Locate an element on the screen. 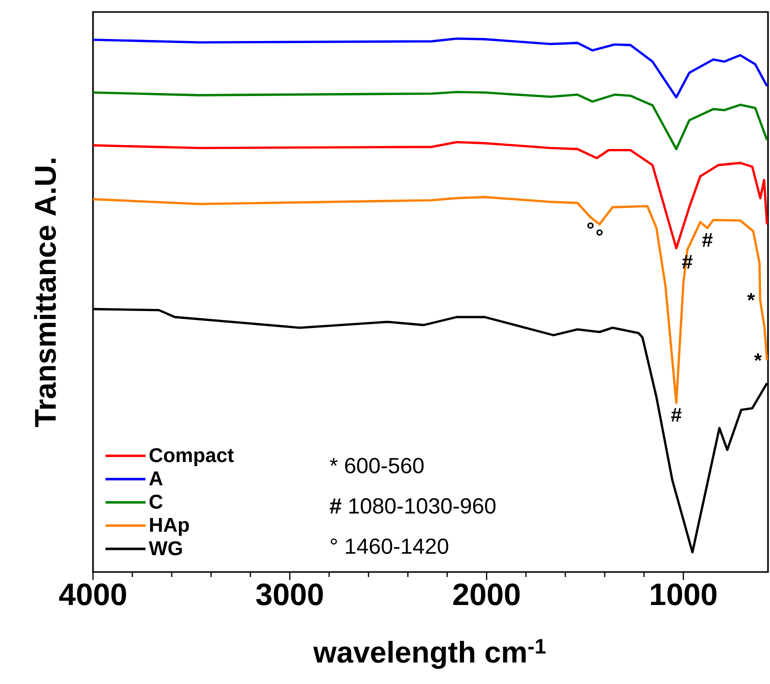  annotation: * 600-560 is located at coordinates (377, 466).